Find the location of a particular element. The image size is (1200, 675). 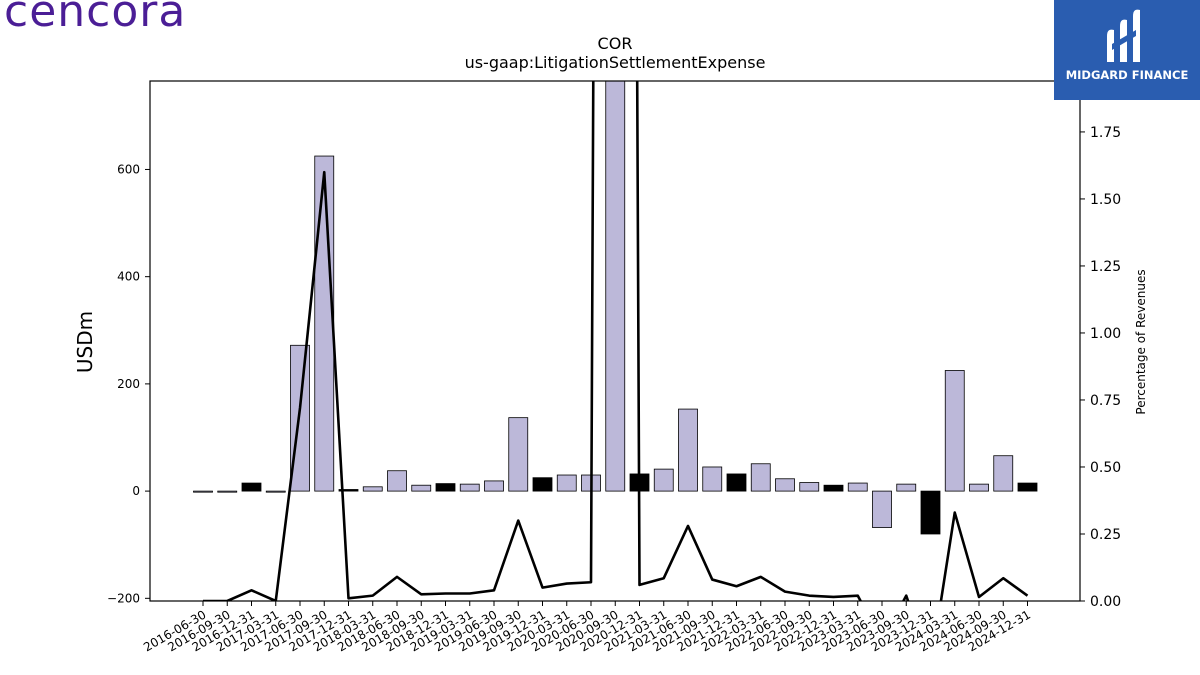

y-tick-label: 200 is located at coordinates (128, 384).